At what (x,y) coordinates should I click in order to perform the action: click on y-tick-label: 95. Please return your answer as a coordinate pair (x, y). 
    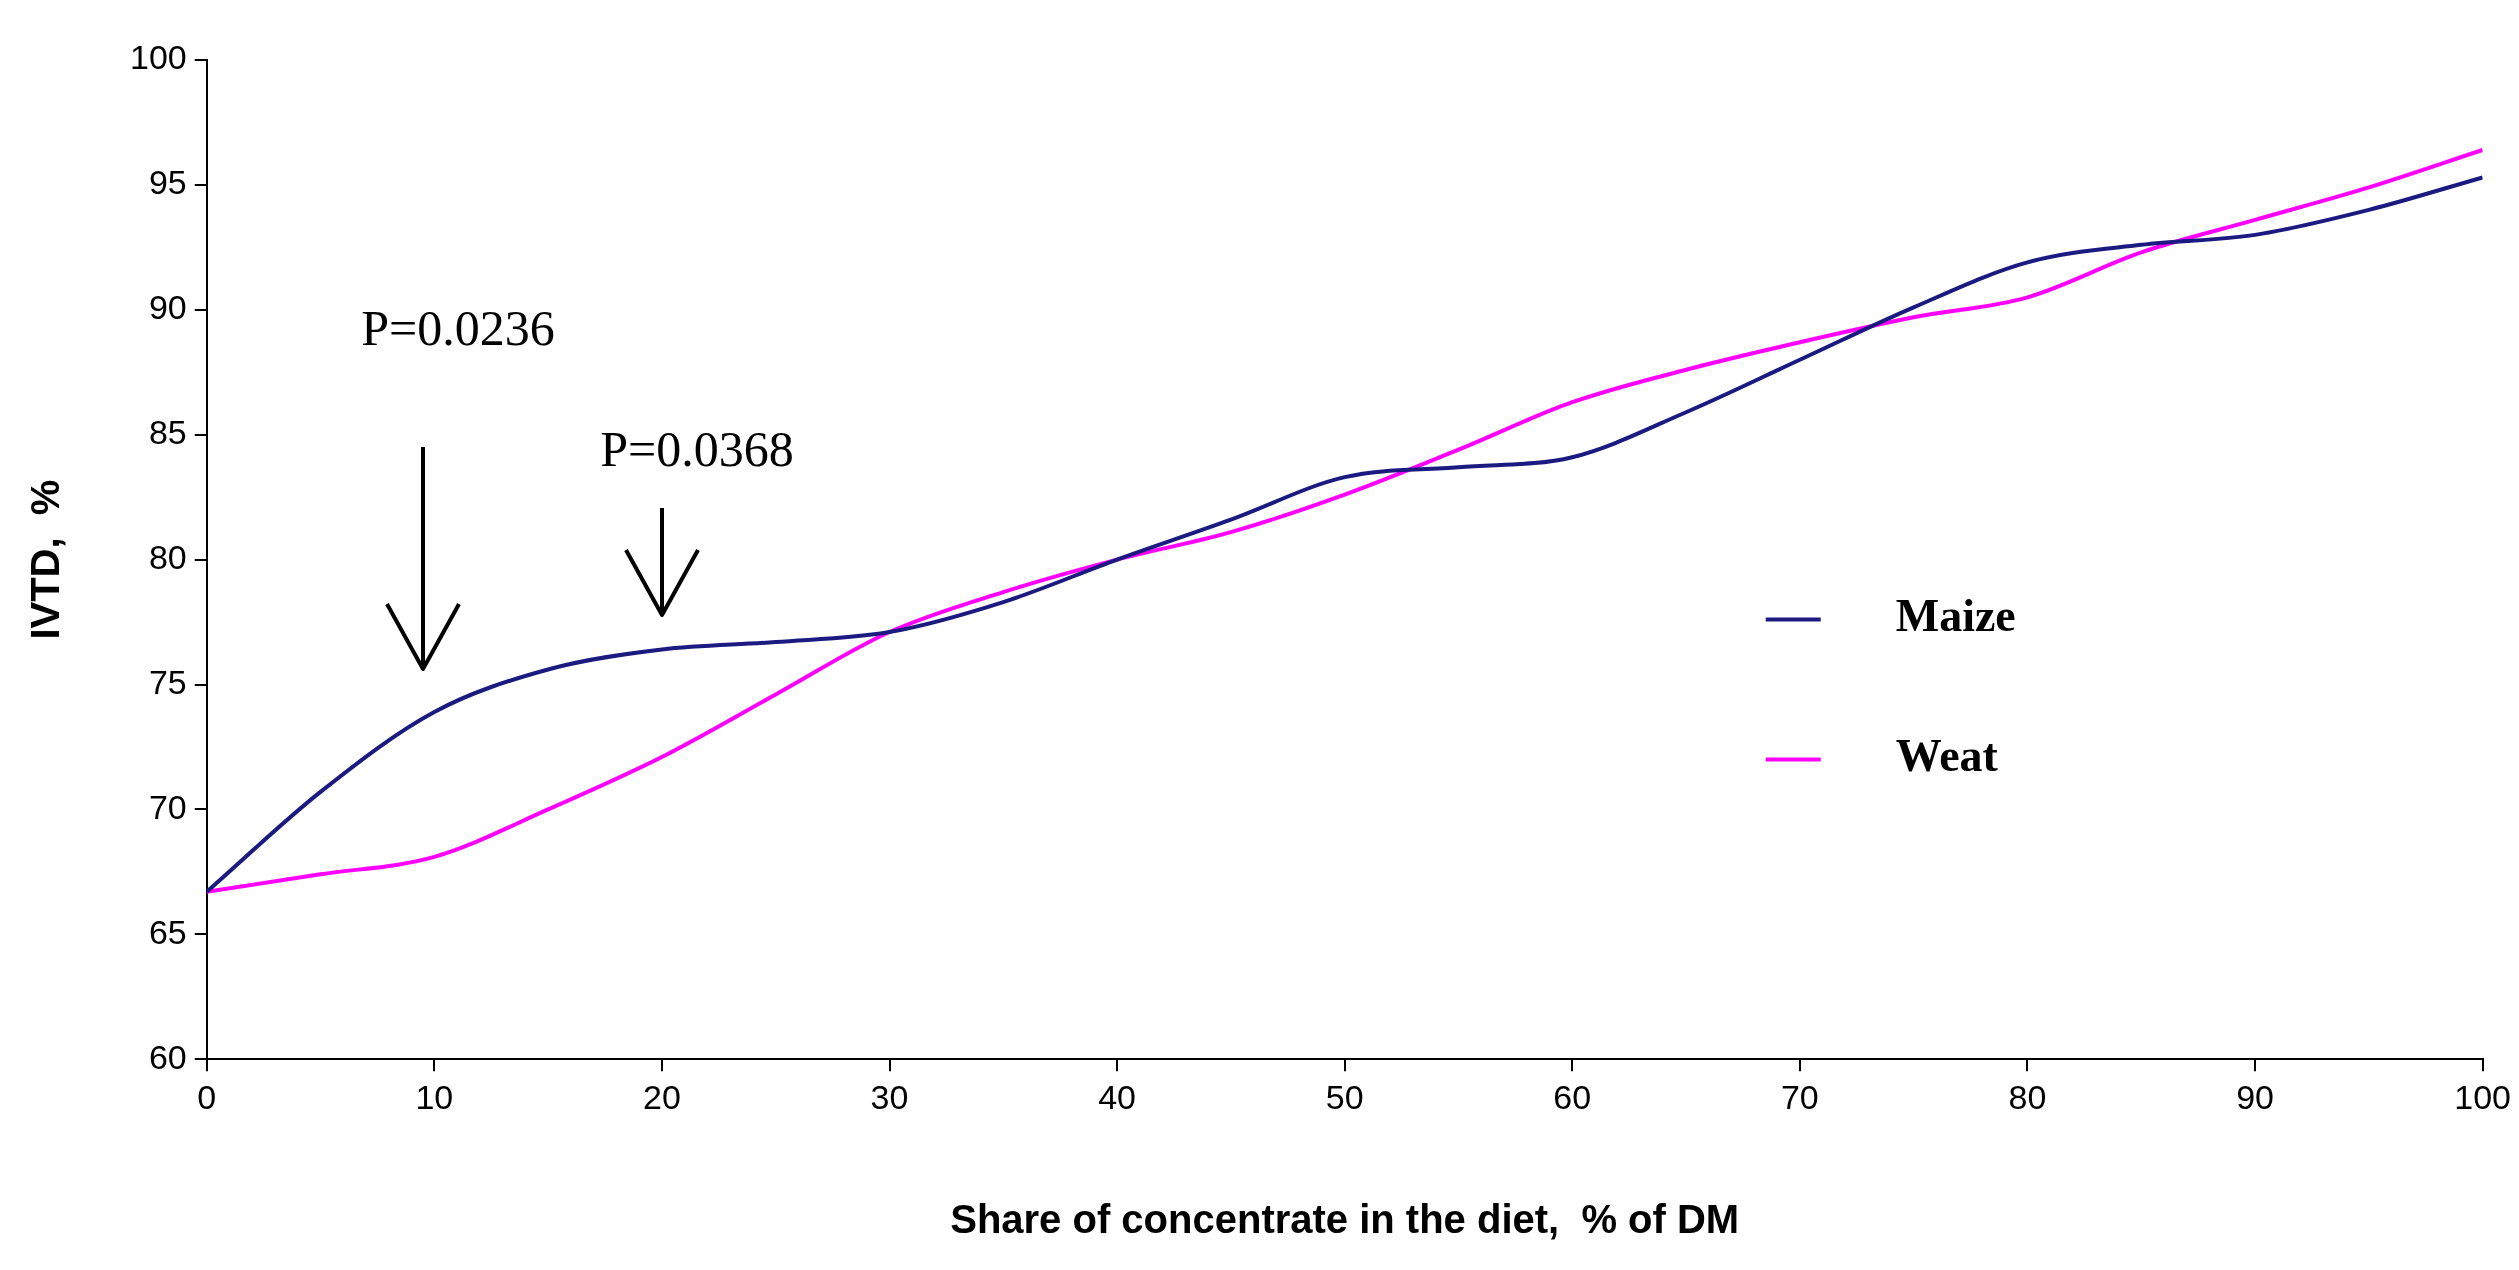
    Looking at the image, I should click on (167, 182).